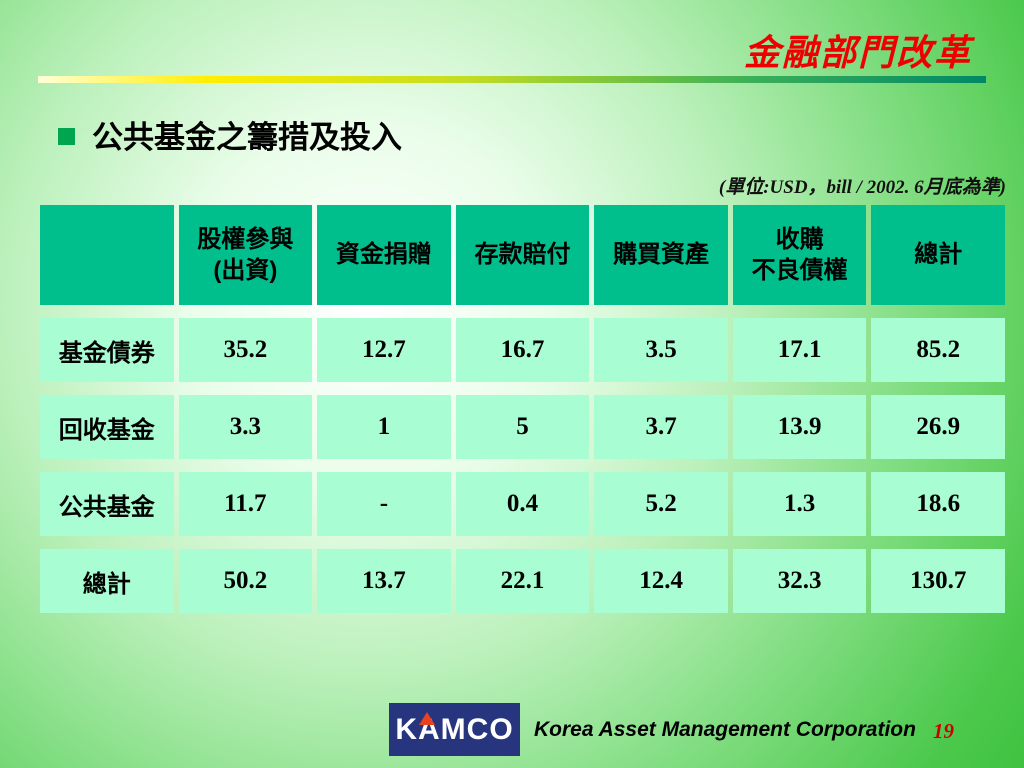  Describe the element at coordinates (107, 427) in the screenshot. I see `row-label: 回收基金` at that location.